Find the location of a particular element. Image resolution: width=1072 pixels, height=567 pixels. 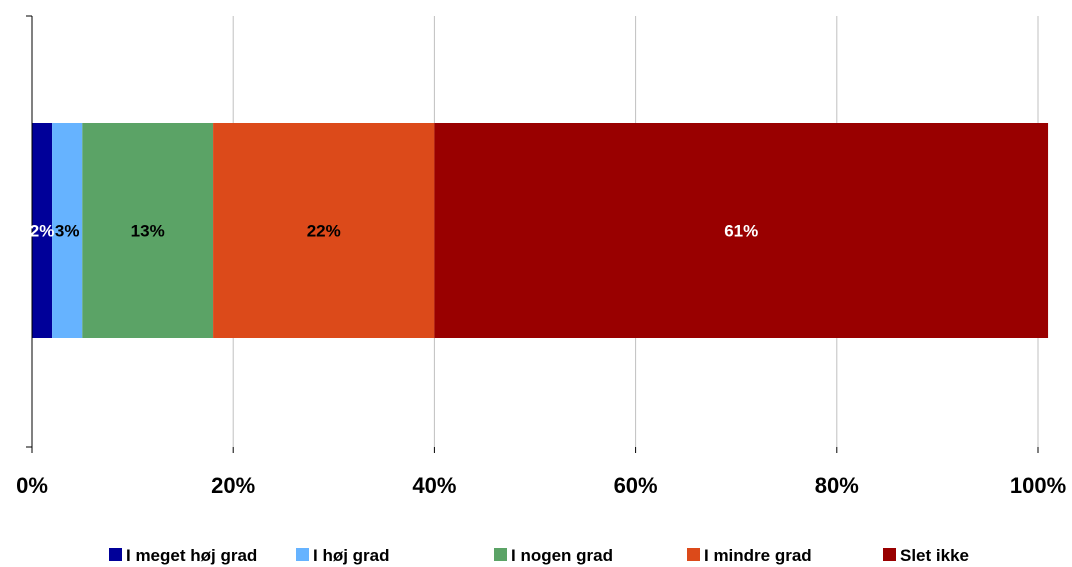

data-label: 22% is located at coordinates (324, 231).